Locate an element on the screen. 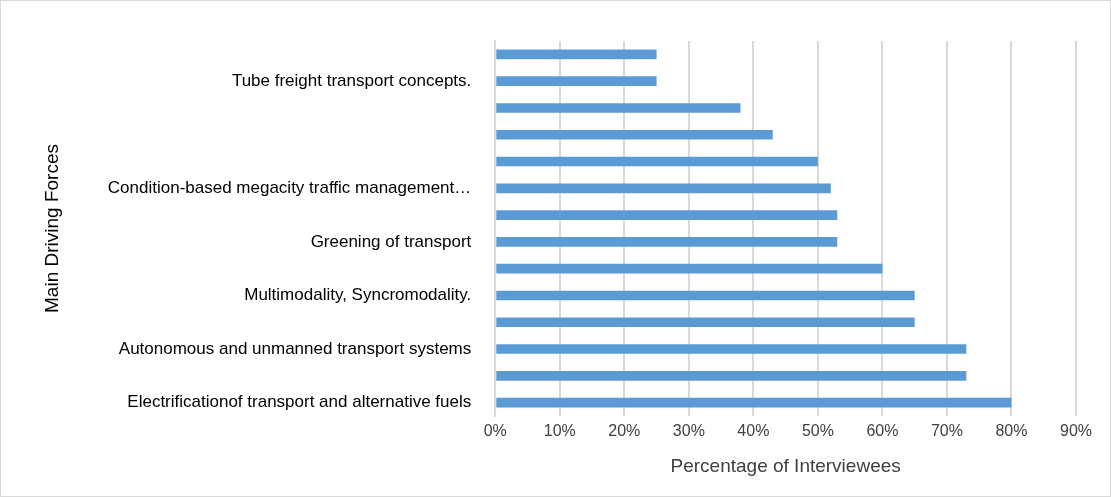 This screenshot has width=1111, height=497. y-tick-label: Tube freight transport concepts. is located at coordinates (351, 80).